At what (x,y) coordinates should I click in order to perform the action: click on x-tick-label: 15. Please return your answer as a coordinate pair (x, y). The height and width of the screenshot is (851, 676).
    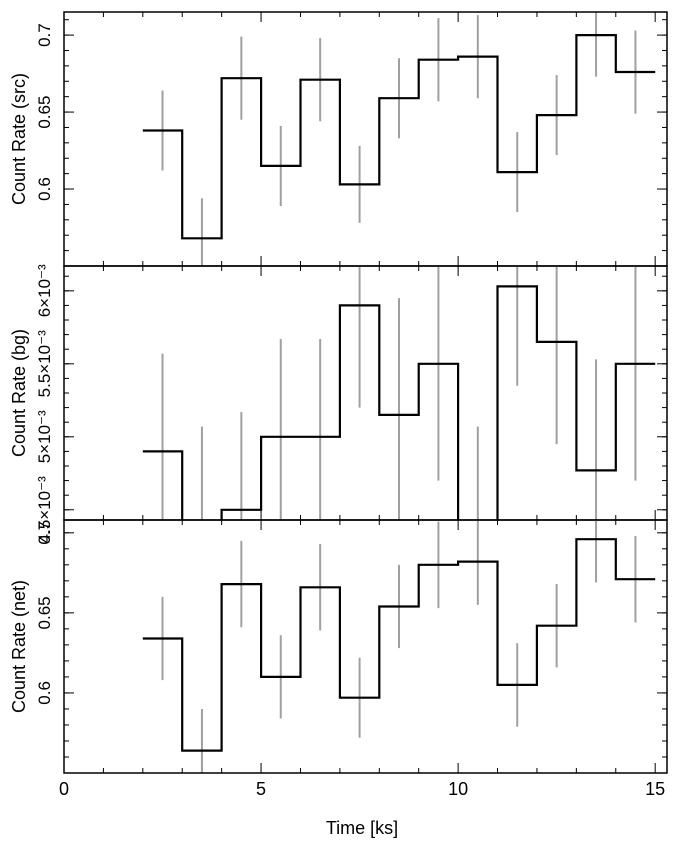
    Looking at the image, I should click on (655, 789).